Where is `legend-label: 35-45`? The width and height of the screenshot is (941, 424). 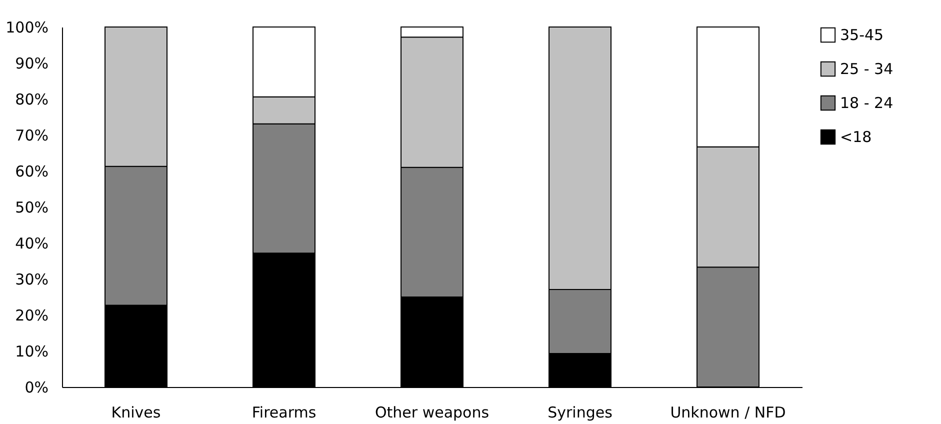
legend-label: 35-45 is located at coordinates (862, 35).